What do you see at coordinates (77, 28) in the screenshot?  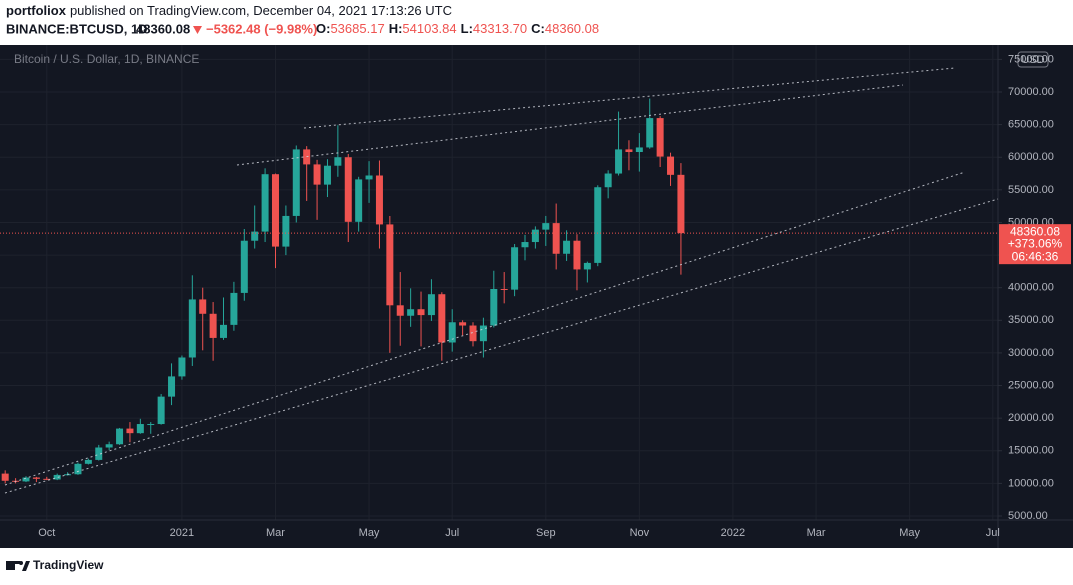 I see `symbol: BINANCE:BTCUSD, 1D` at bounding box center [77, 28].